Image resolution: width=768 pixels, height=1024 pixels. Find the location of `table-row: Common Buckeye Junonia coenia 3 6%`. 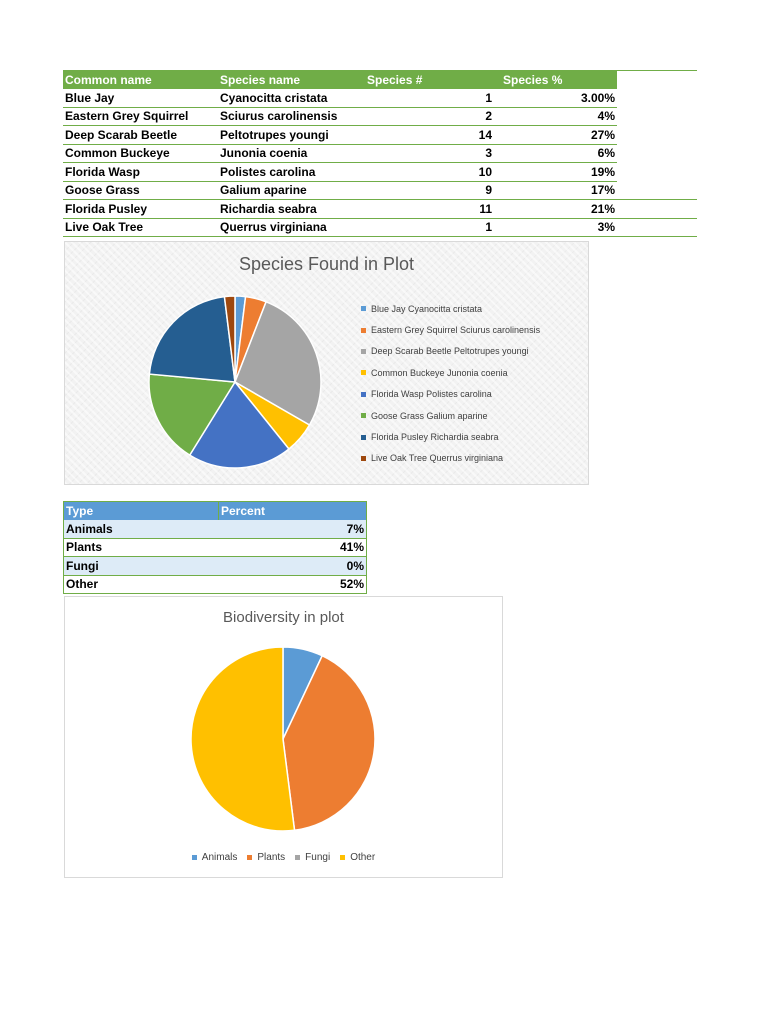

table-row: Common Buckeye Junonia coenia 3 6% is located at coordinates (380, 153).